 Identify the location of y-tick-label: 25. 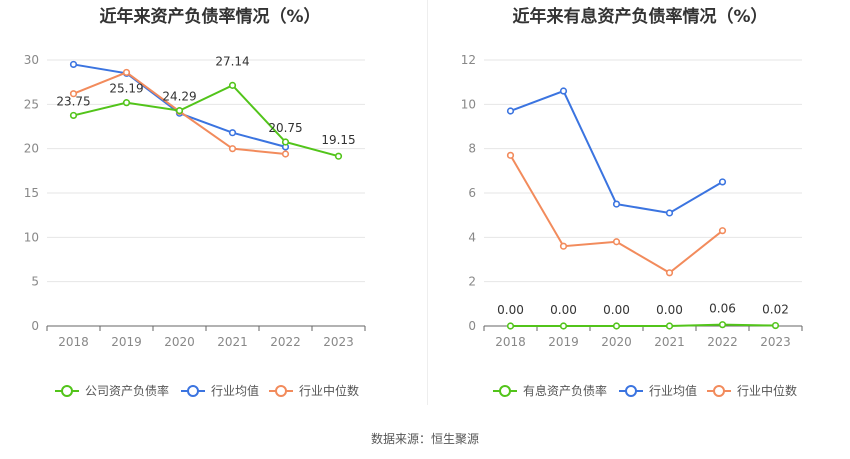
(31, 104).